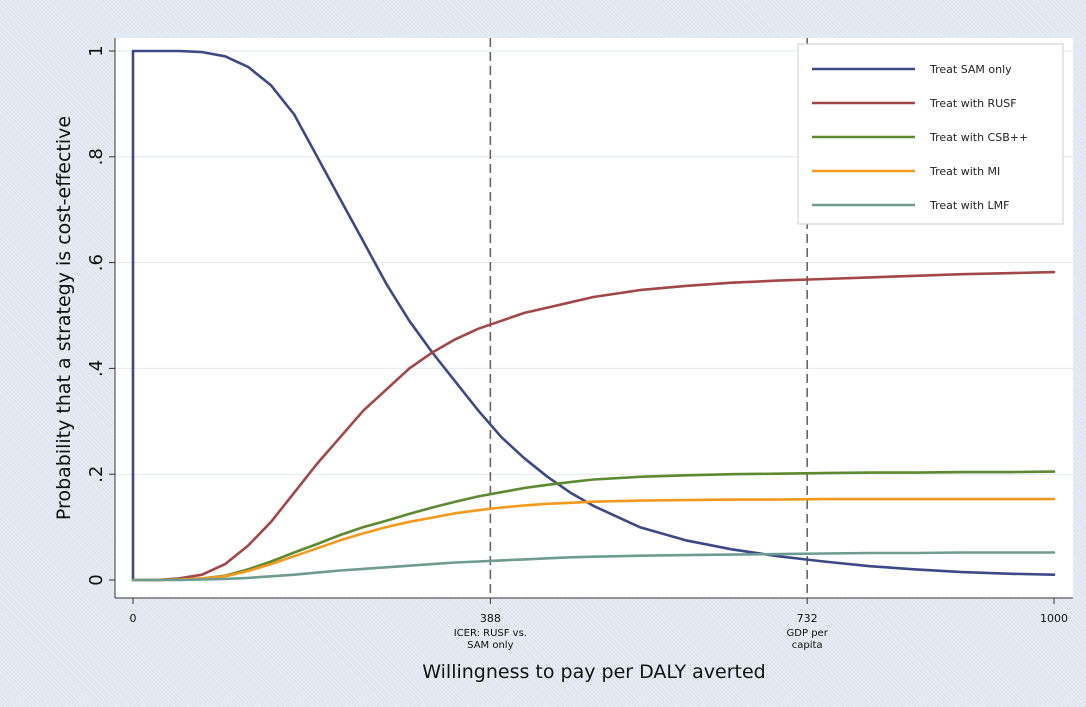 This screenshot has width=1086, height=707. I want to click on y-tick-label: 0, so click(96, 579).